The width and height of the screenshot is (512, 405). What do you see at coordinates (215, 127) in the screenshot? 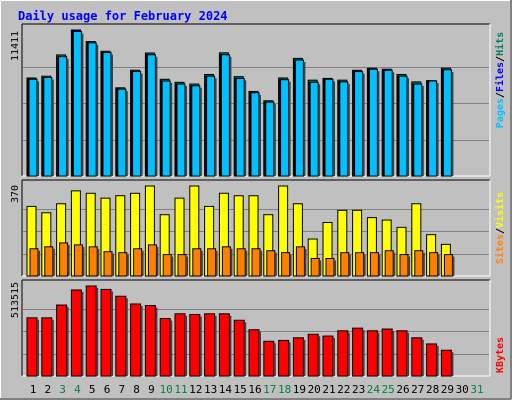
I see `pages-bar-day-13-shadow` at bounding box center [215, 127].